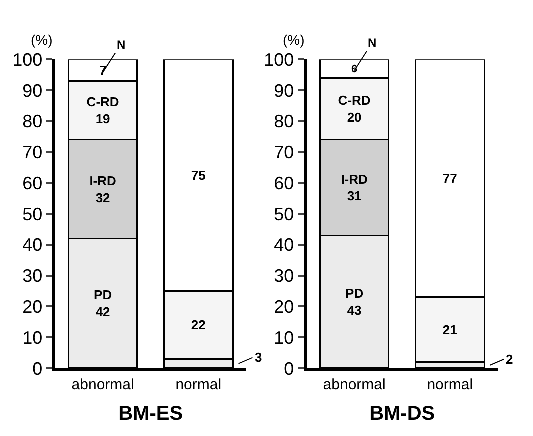 The height and width of the screenshot is (436, 533). Describe the element at coordinates (103, 198) in the screenshot. I see `data-label: 32` at that location.